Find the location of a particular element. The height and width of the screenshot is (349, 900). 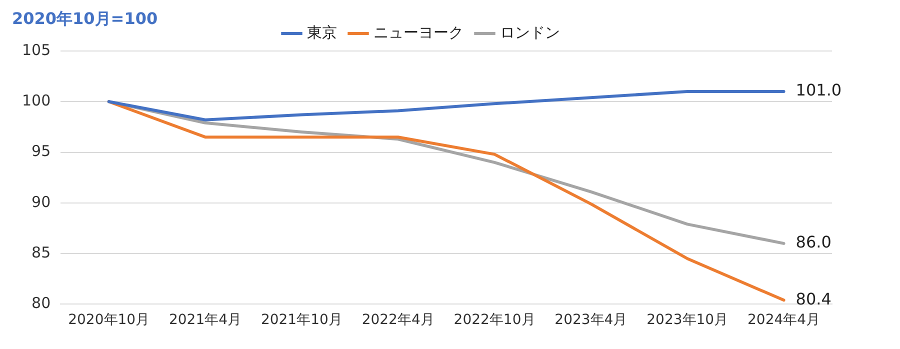

x-tick-label: 2023年4月 is located at coordinates (591, 320).